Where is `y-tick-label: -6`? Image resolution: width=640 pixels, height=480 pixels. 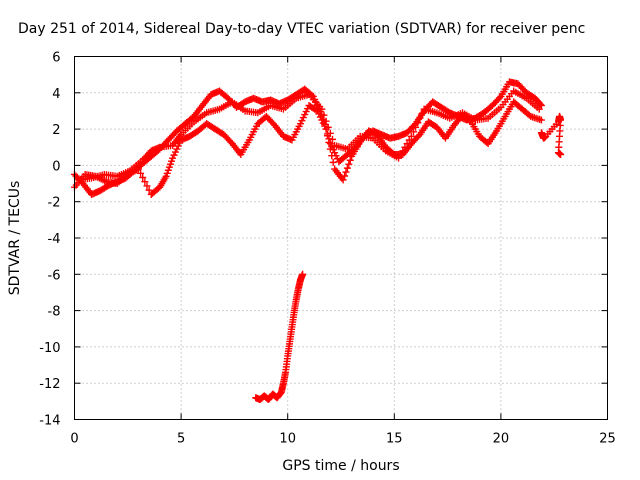
y-tick-label: -6 is located at coordinates (54, 275).